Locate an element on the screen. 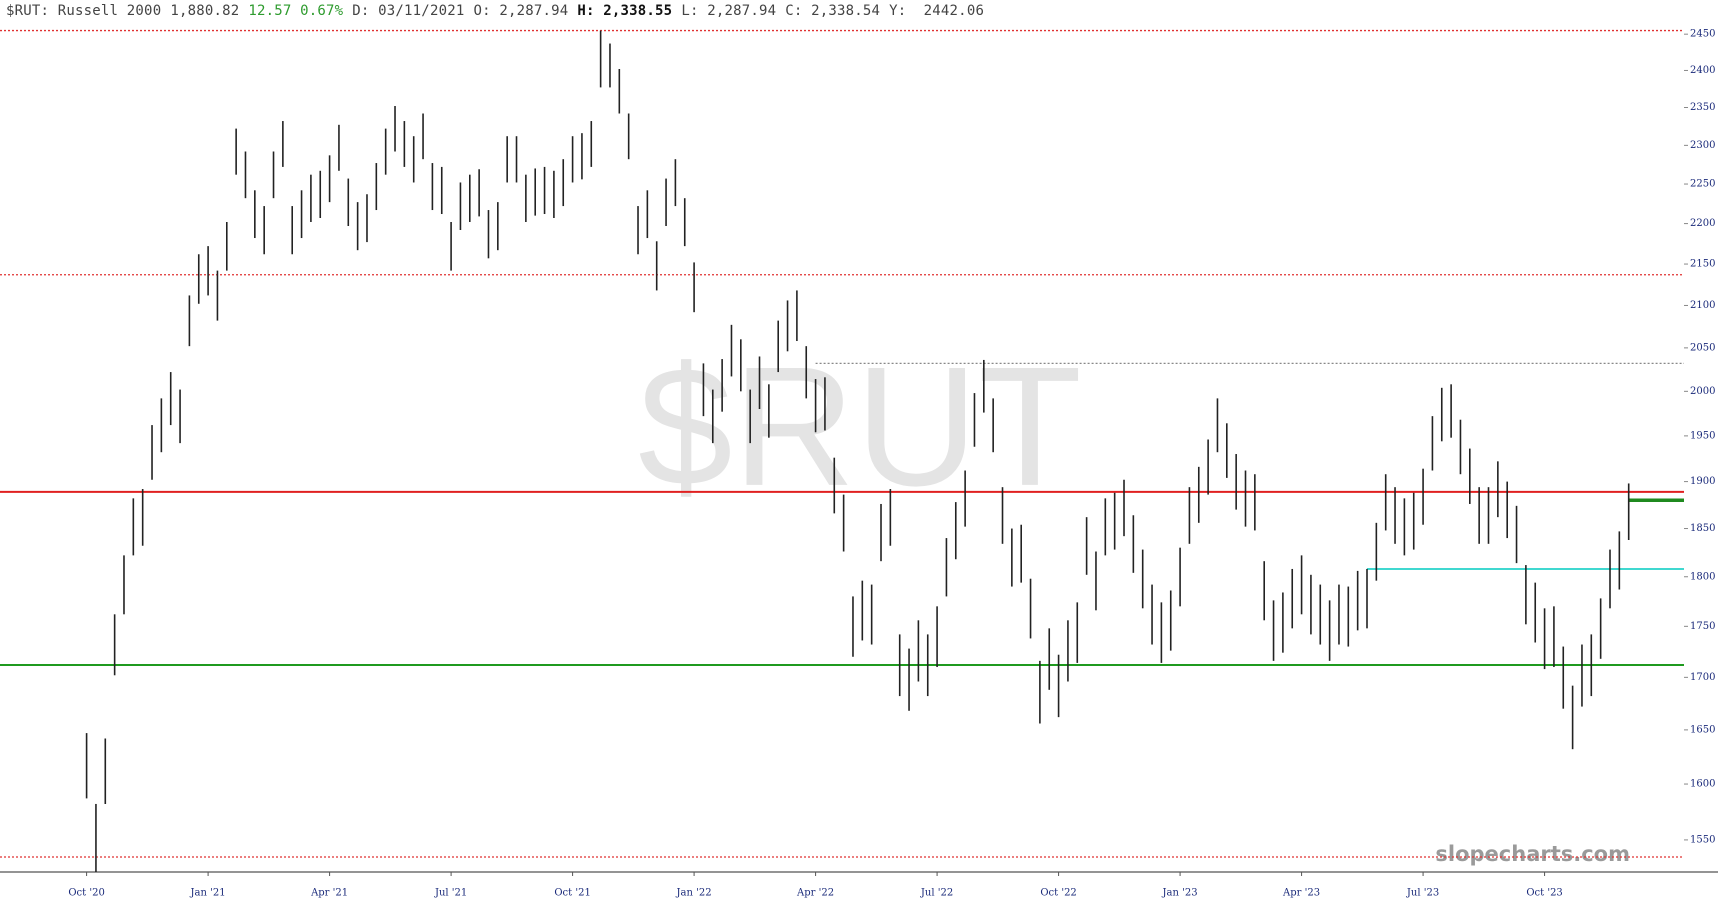 This screenshot has height=910, width=1718. y-tick-label: 2450 is located at coordinates (1702, 34).